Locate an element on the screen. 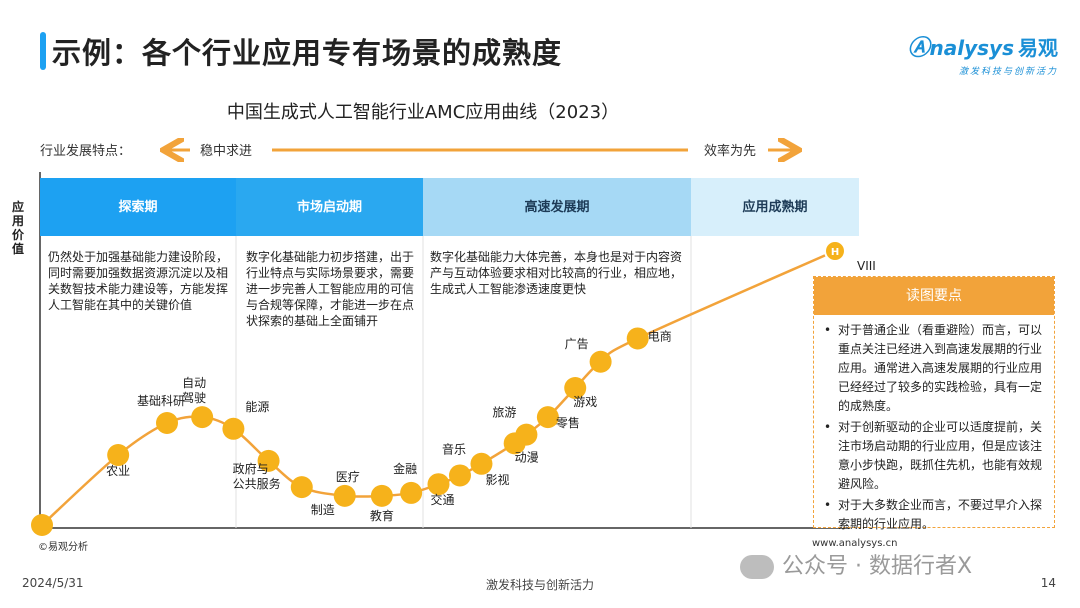  point-label: 游戏 is located at coordinates (585, 402).